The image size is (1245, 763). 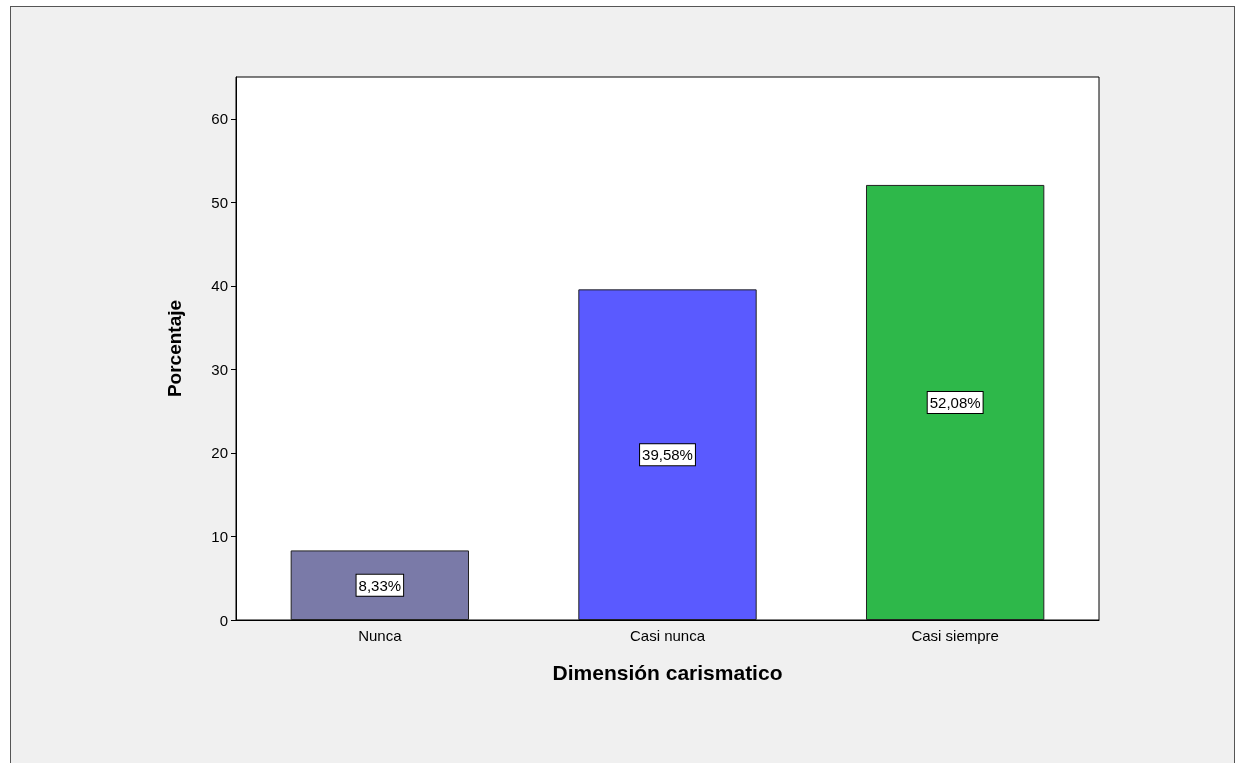 I want to click on y-tick-label: 40, so click(x=219, y=286).